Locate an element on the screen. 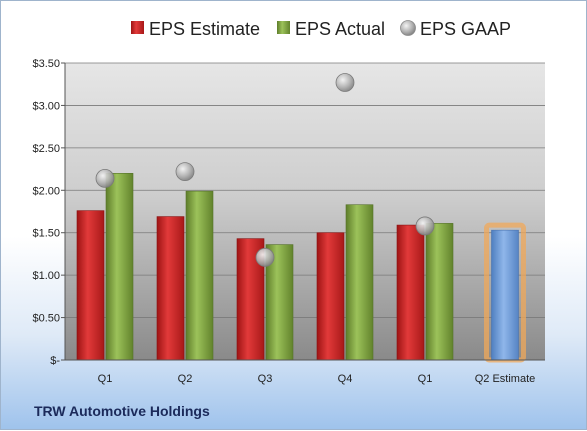 The image size is (587, 431). y-tick-label: $3.50 is located at coordinates (46, 64).